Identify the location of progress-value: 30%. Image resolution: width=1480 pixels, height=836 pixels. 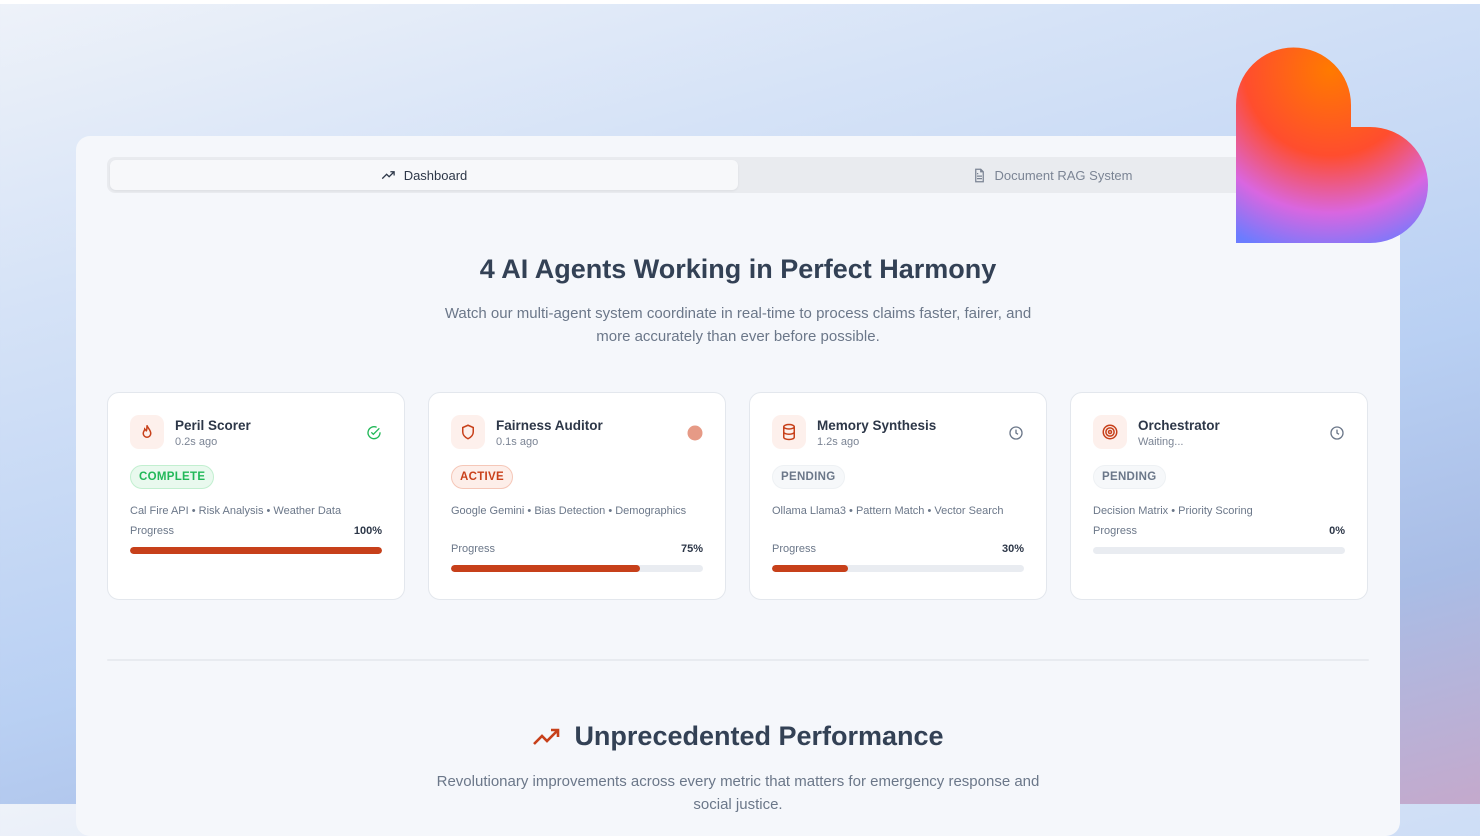
(1012, 549).